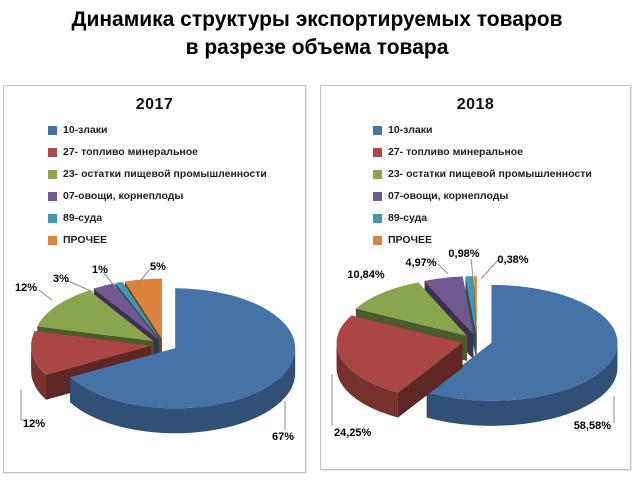 The image size is (634, 480). What do you see at coordinates (463, 254) in the screenshot?
I see `svg-text: 0,98%` at bounding box center [463, 254].